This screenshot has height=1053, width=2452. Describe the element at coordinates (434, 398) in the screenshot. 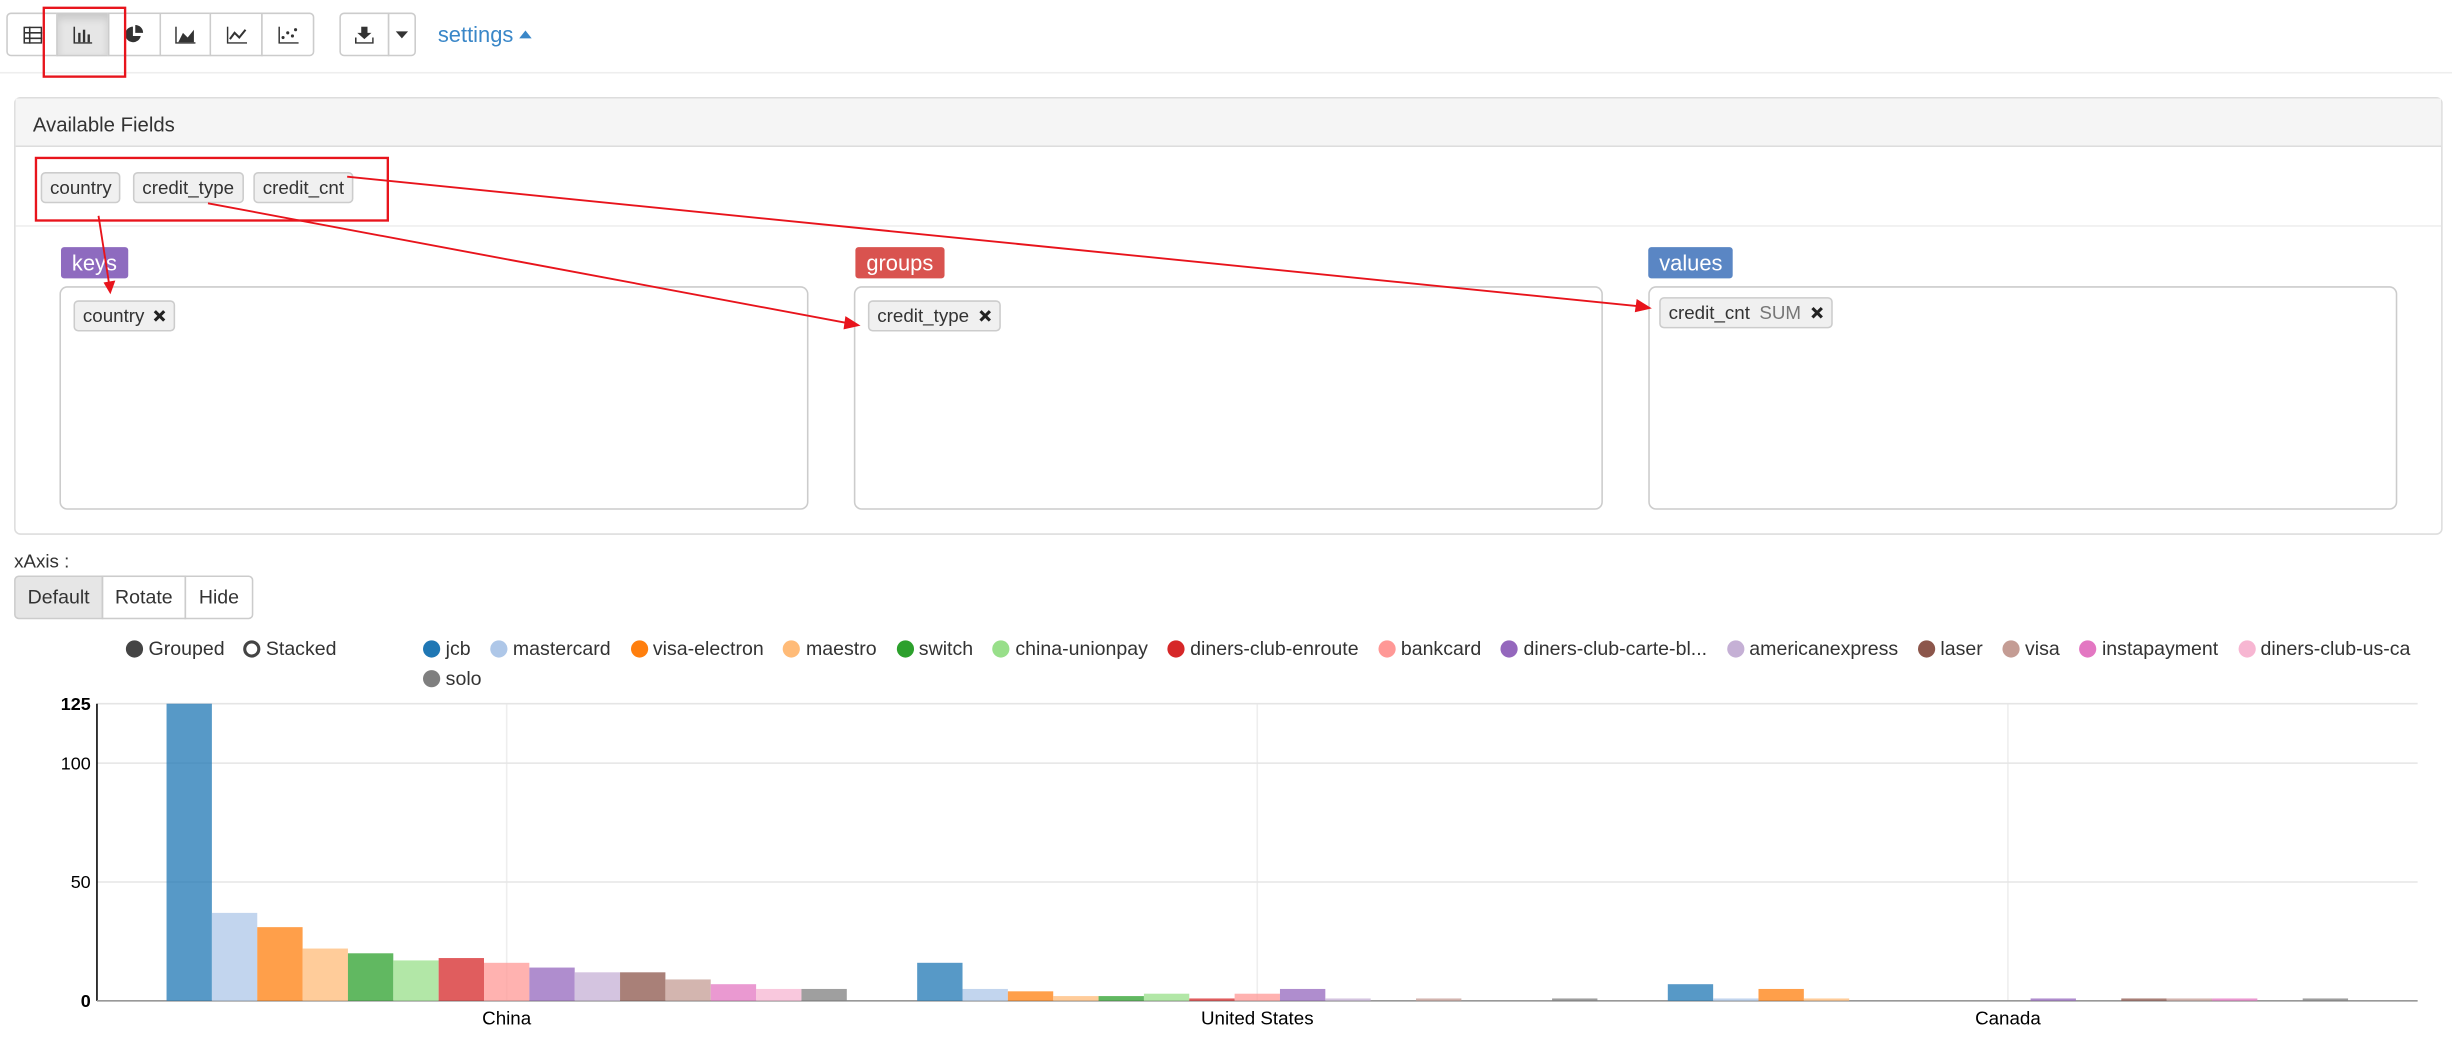

I see `keys-drop-area` at that location.